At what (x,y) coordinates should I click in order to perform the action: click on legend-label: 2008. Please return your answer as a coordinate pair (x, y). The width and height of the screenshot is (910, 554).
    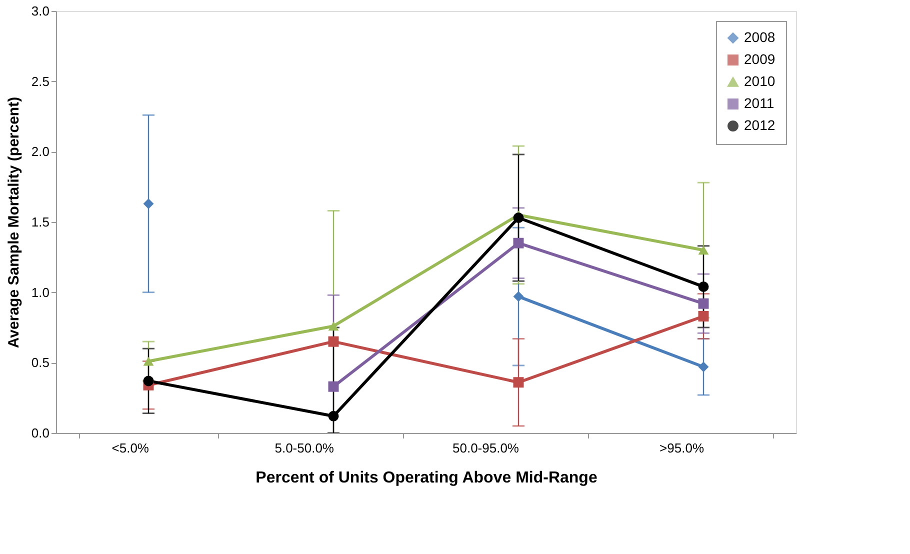
    Looking at the image, I should click on (760, 37).